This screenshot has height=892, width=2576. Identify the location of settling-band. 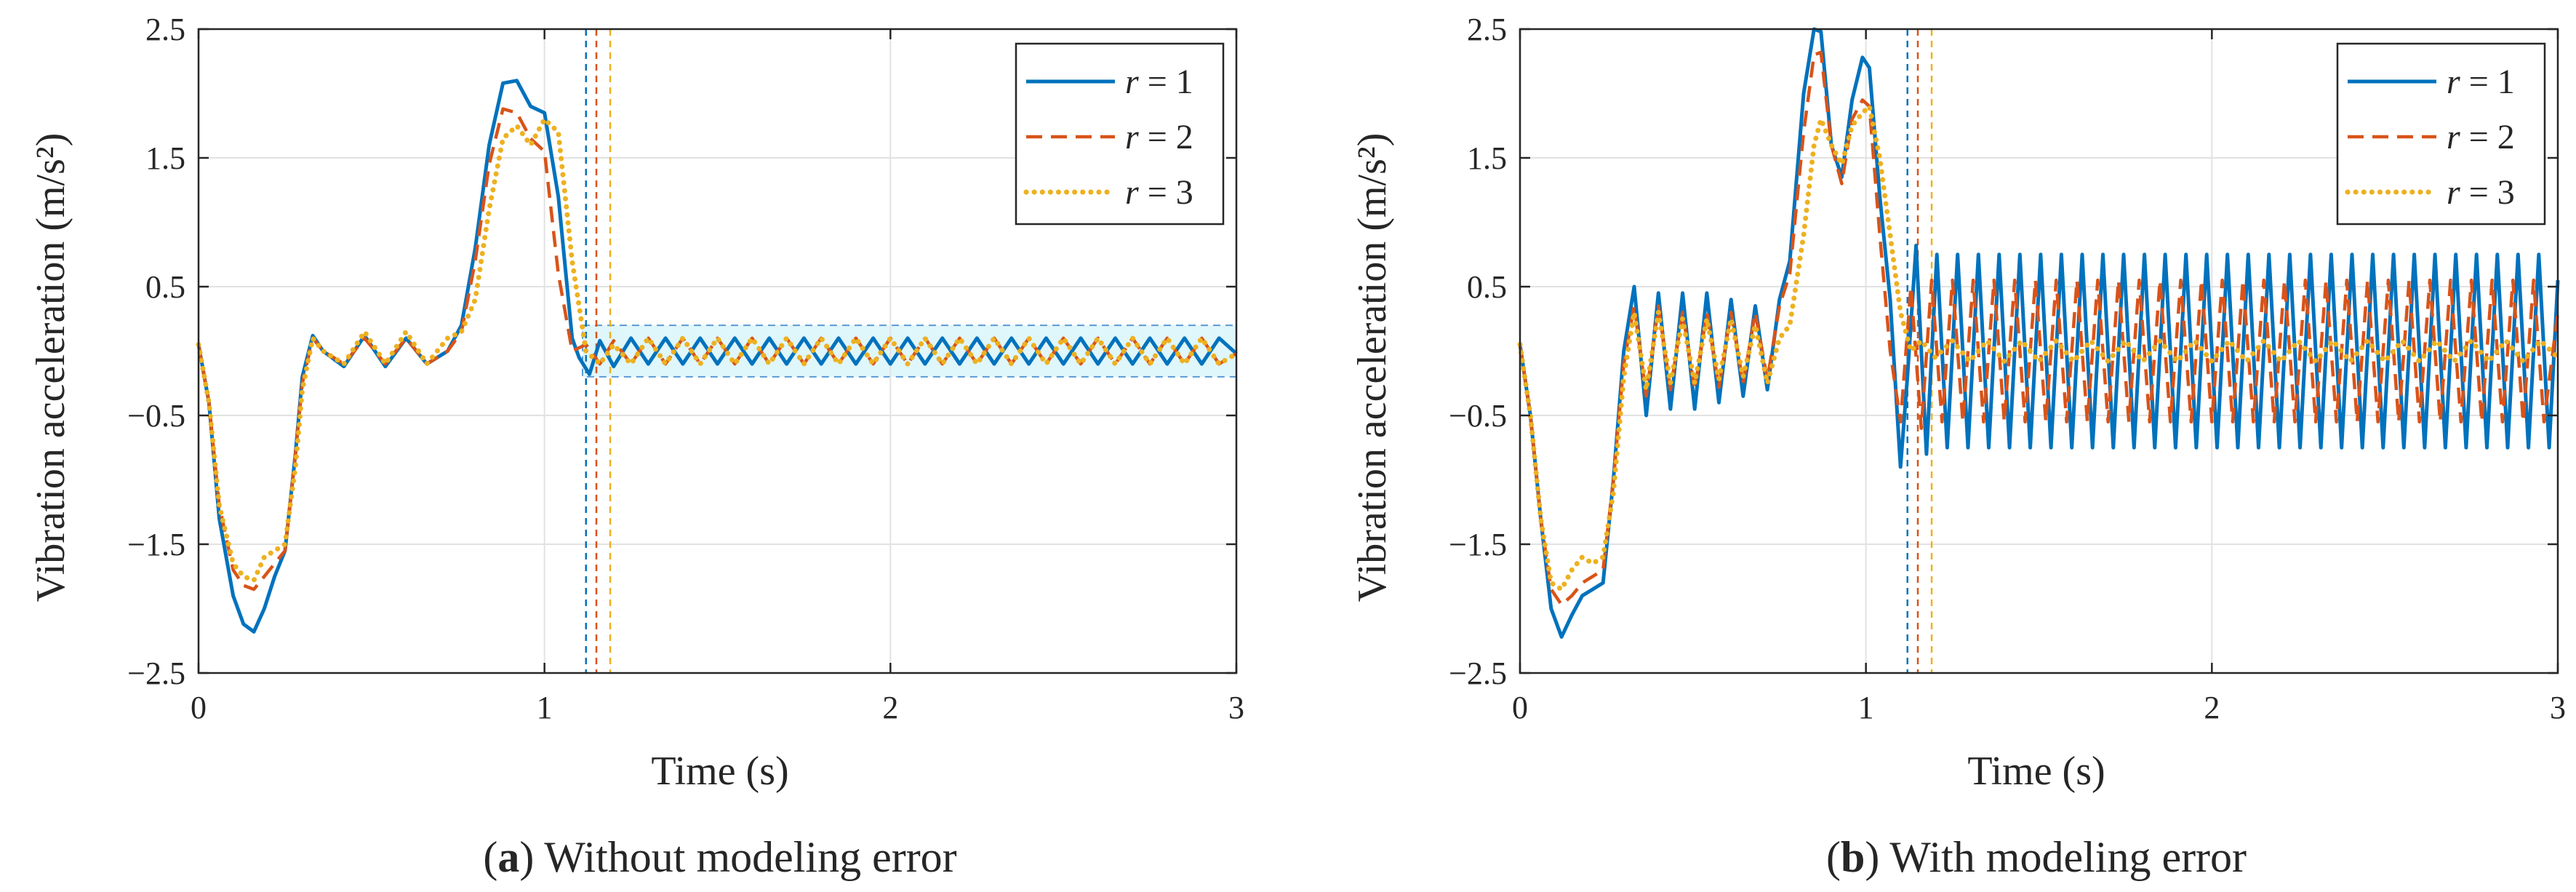
(909, 351).